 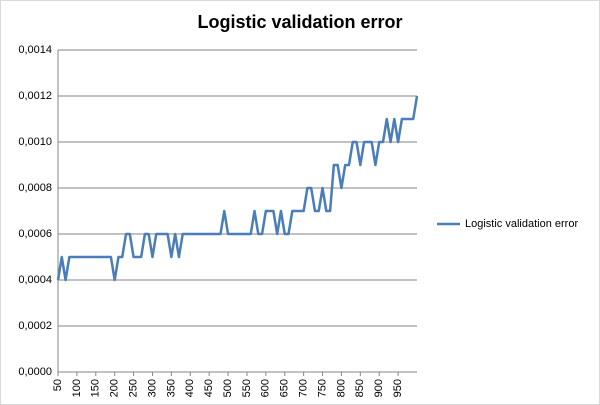 What do you see at coordinates (35, 188) in the screenshot?
I see `y-tick-label: 0,0008` at bounding box center [35, 188].